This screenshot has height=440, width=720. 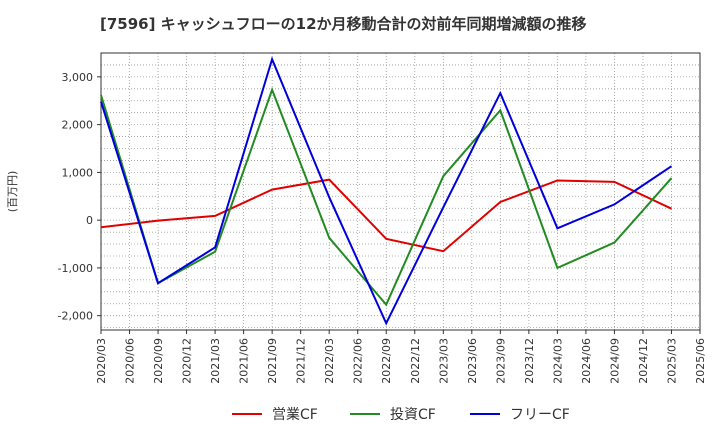 What do you see at coordinates (413, 415) in the screenshot?
I see `legend-label: 投資CF` at bounding box center [413, 415].